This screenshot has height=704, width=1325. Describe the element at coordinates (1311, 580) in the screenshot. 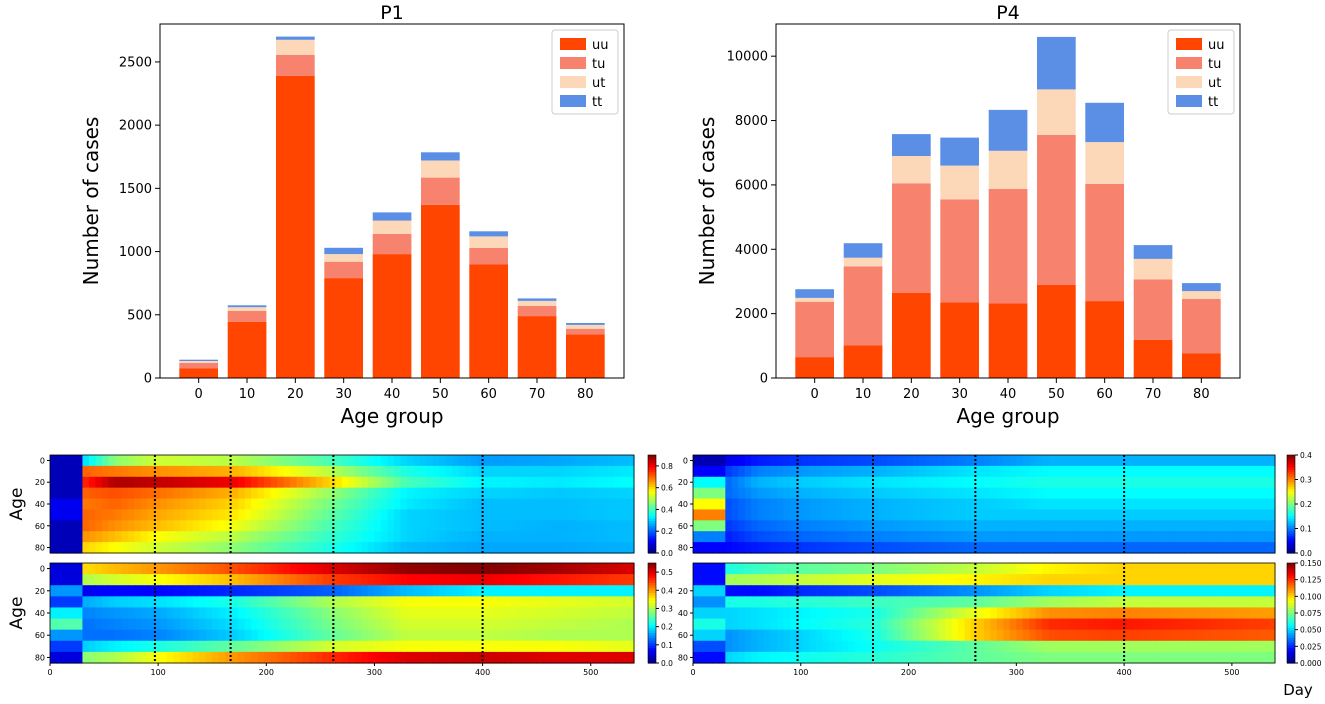

I see `colorbar-tick-label: 0.125` at that location.